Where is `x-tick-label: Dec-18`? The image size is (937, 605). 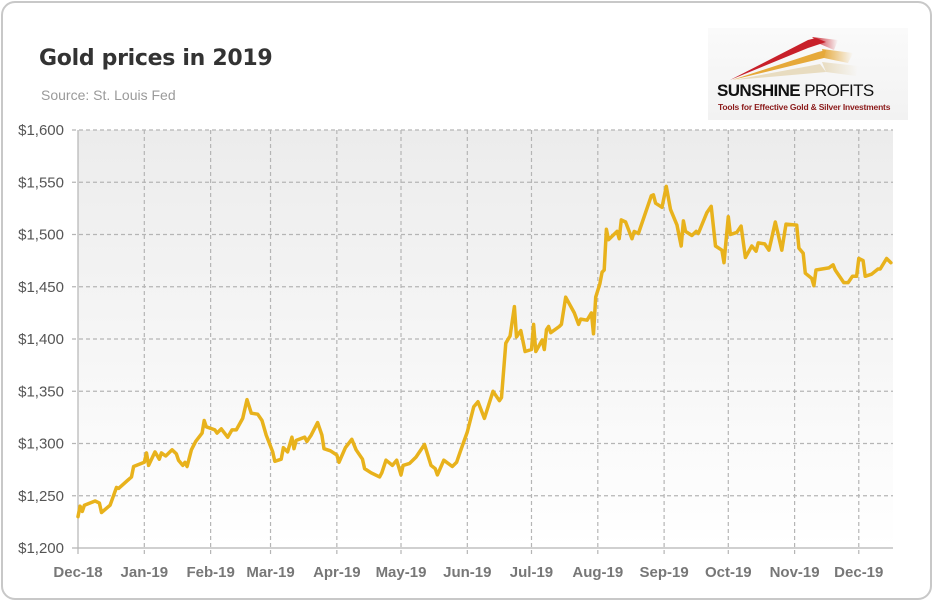
x-tick-label: Dec-18 is located at coordinates (77, 572).